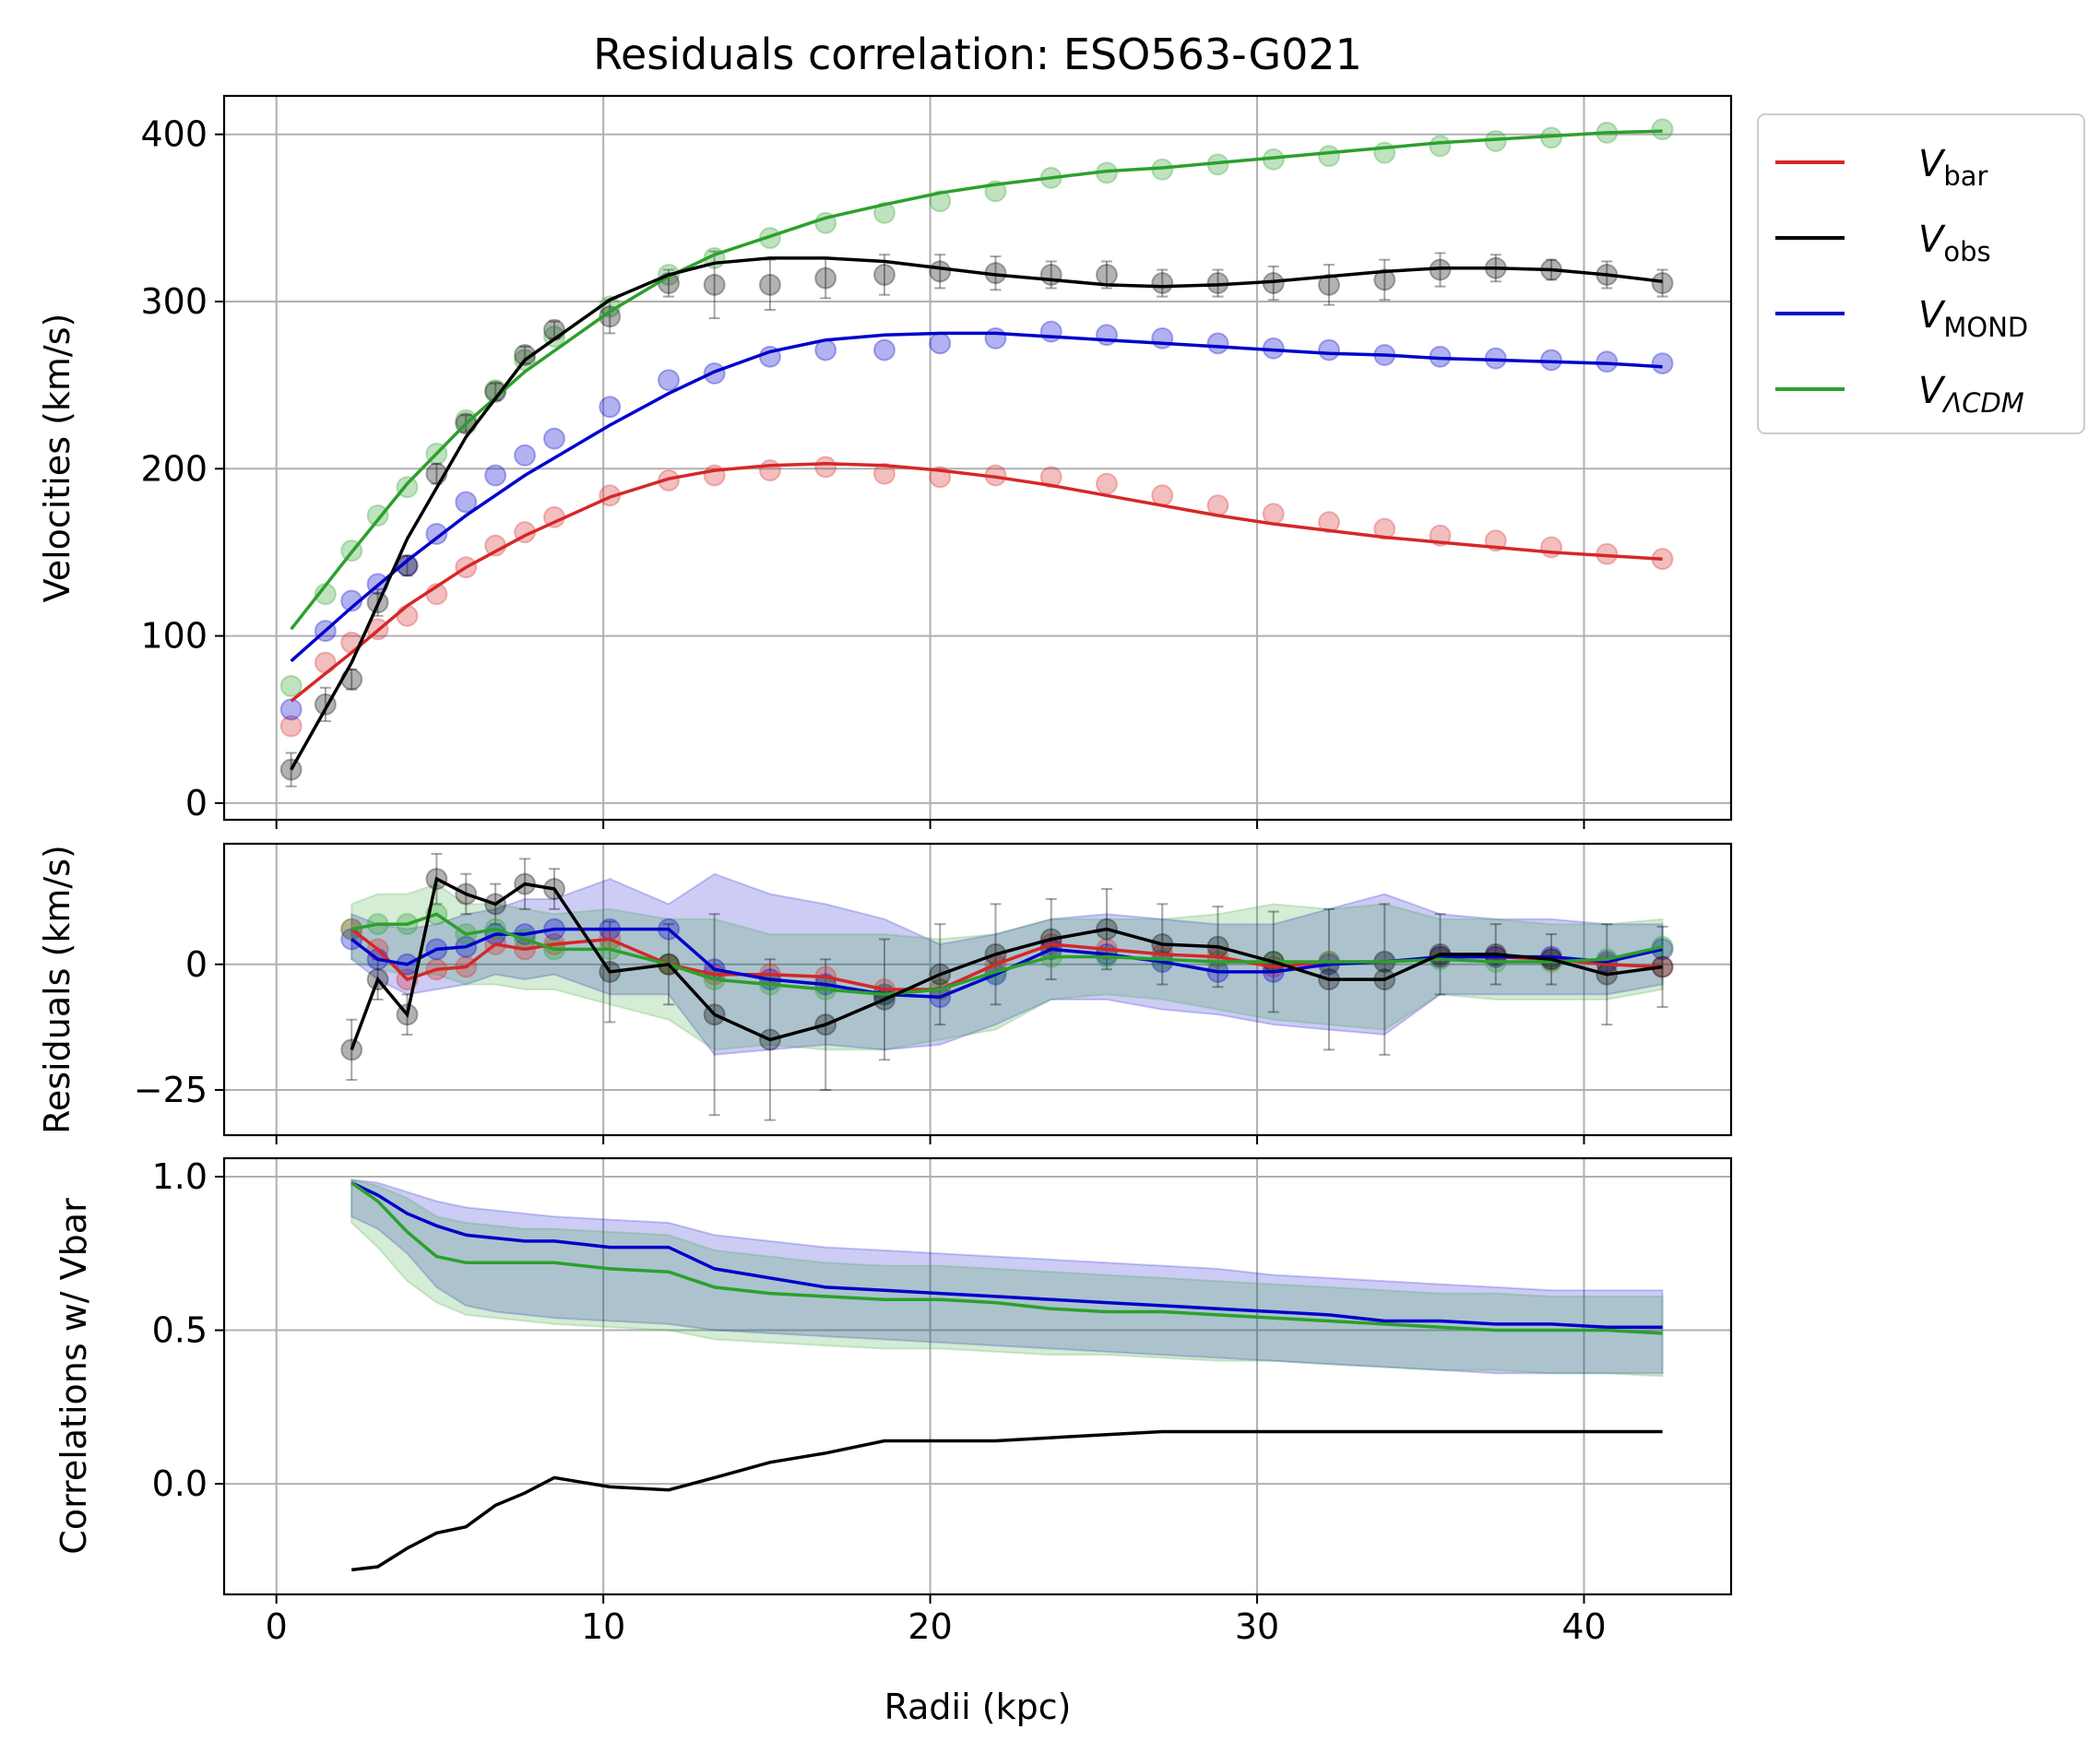  Describe the element at coordinates (57, 458) in the screenshot. I see `y-axis-label: Velocities (km/s)` at that location.